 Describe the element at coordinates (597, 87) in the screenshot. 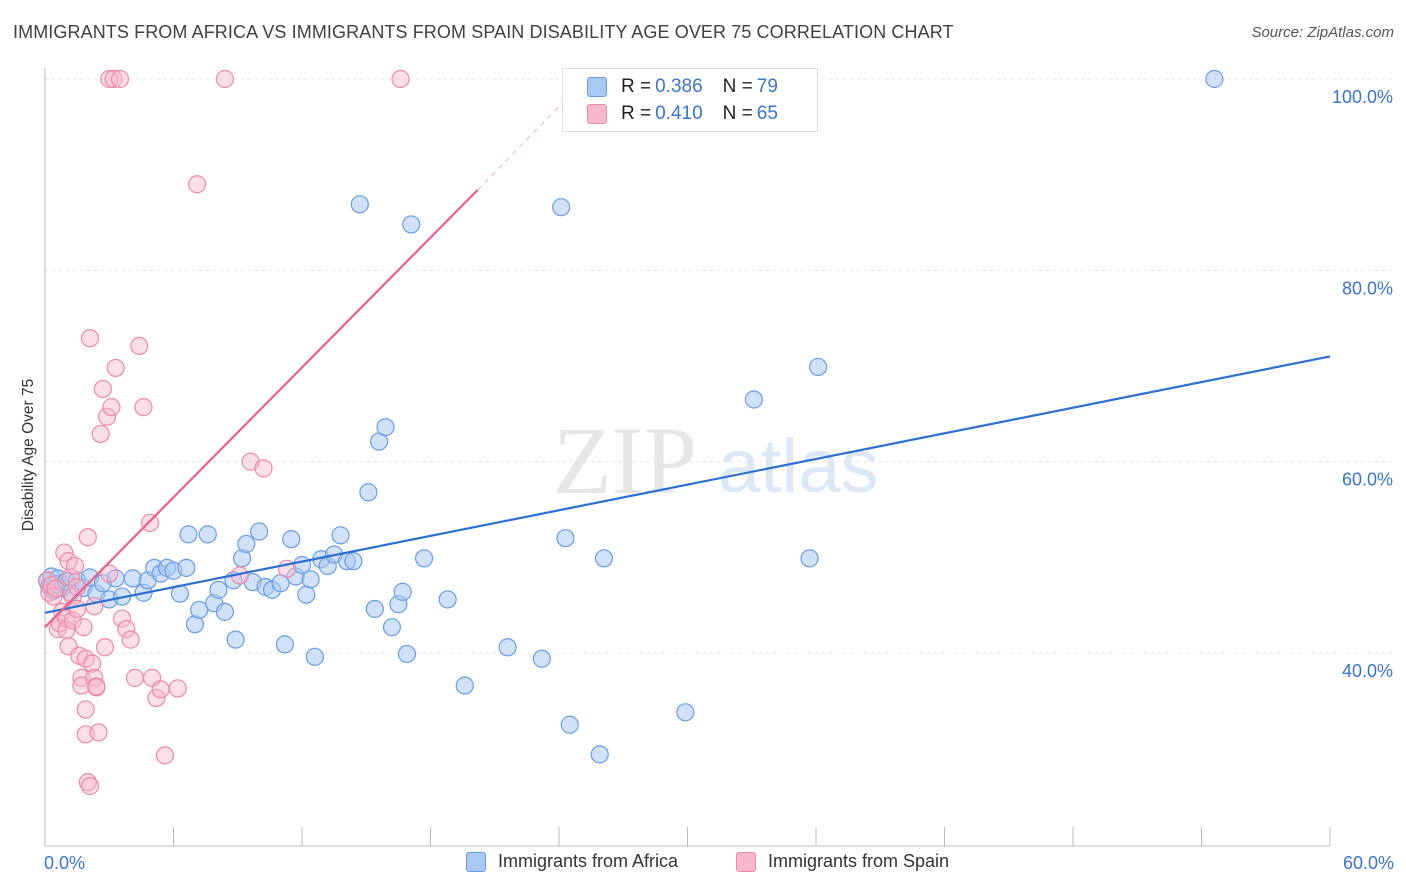

I see `legend-swatch-africa` at that location.